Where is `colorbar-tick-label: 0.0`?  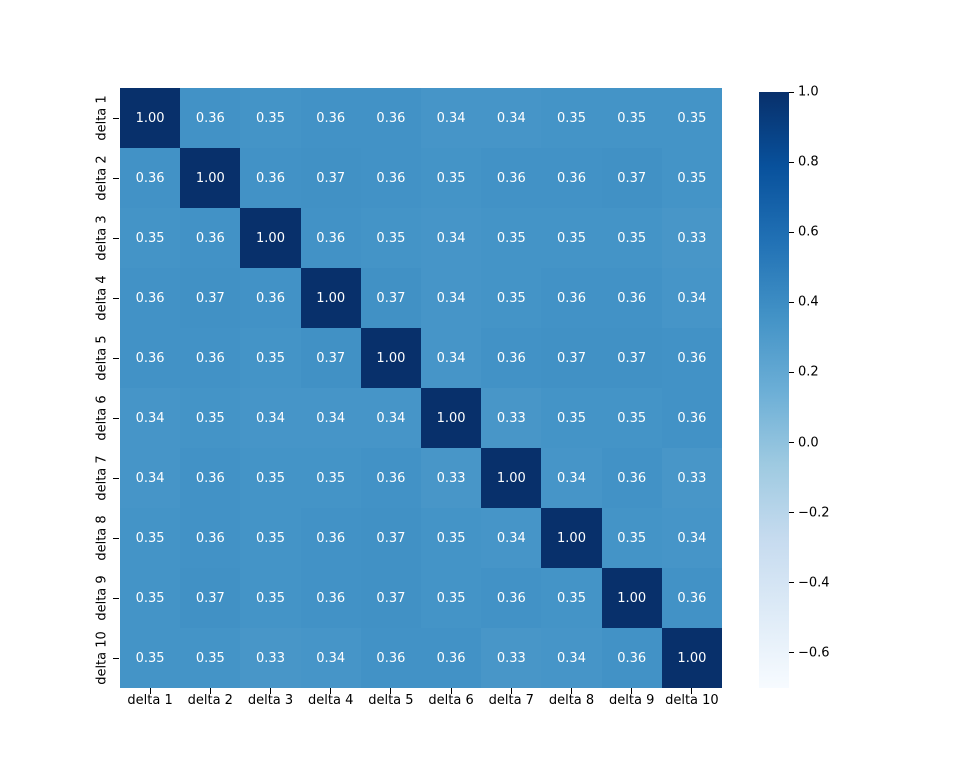 colorbar-tick-label: 0.0 is located at coordinates (808, 443).